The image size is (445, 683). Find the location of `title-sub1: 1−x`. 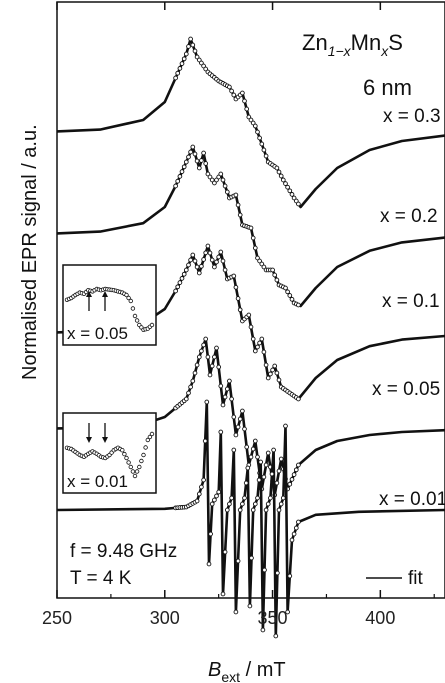

title-sub1: 1−x is located at coordinates (340, 51).